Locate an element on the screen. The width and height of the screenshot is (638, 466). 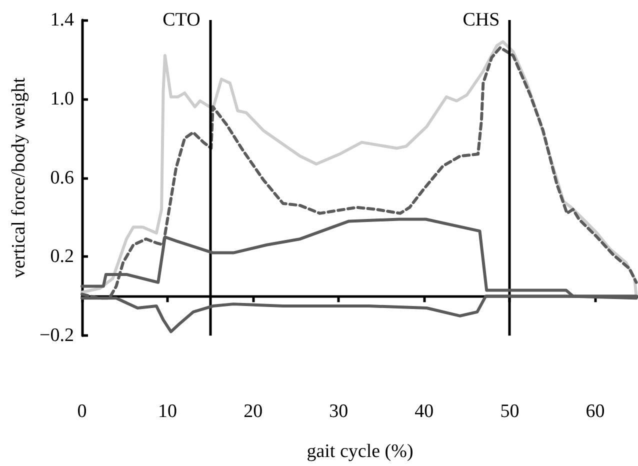
y-tick-label: 1.4 is located at coordinates (62, 20).